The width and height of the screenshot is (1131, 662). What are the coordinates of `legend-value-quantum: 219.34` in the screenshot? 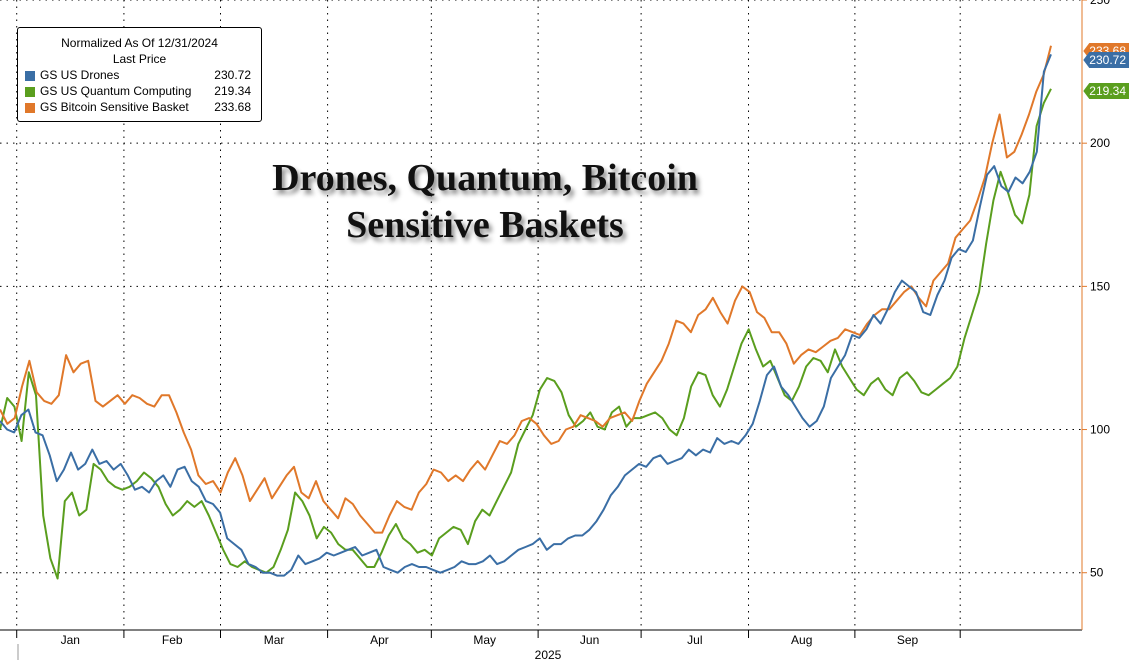 It's located at (232, 91).